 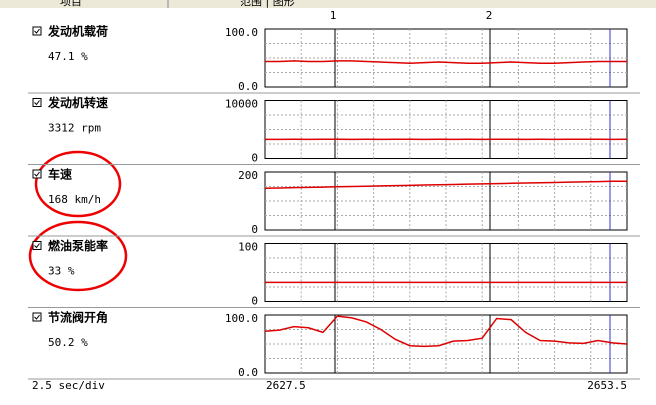 I want to click on param-name: 发动机载荷, so click(x=77, y=31).